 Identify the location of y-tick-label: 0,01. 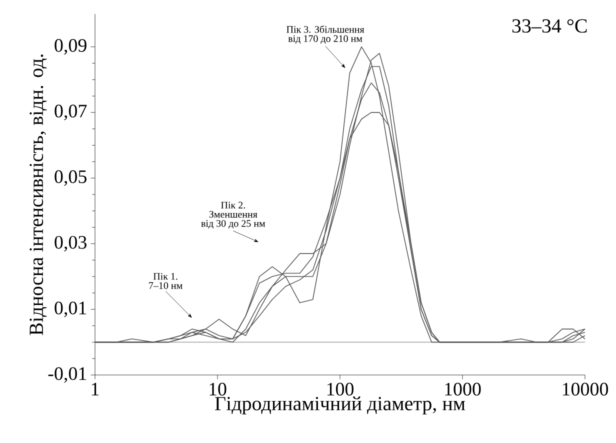
(70, 310).